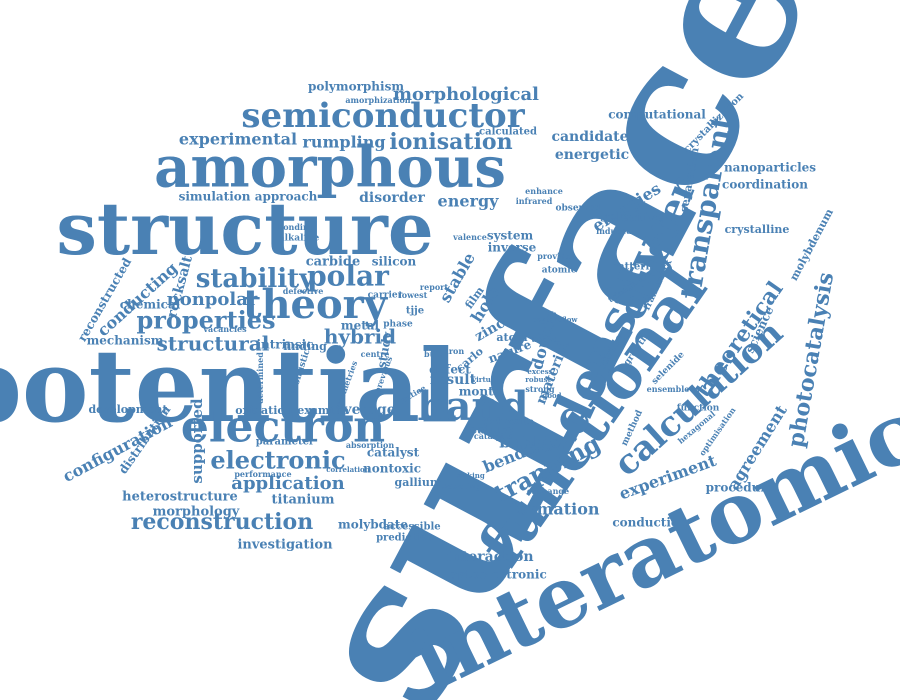  I want to click on cloud-word-simulation-approach: simulation approach, so click(248, 197).